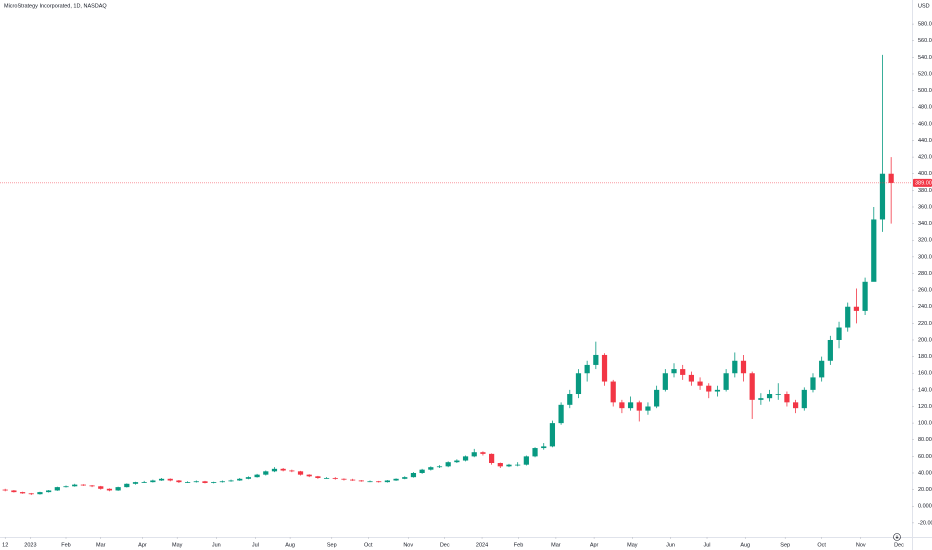  What do you see at coordinates (925, 407) in the screenshot?
I see `y-tick-label: 120.00` at bounding box center [925, 407].